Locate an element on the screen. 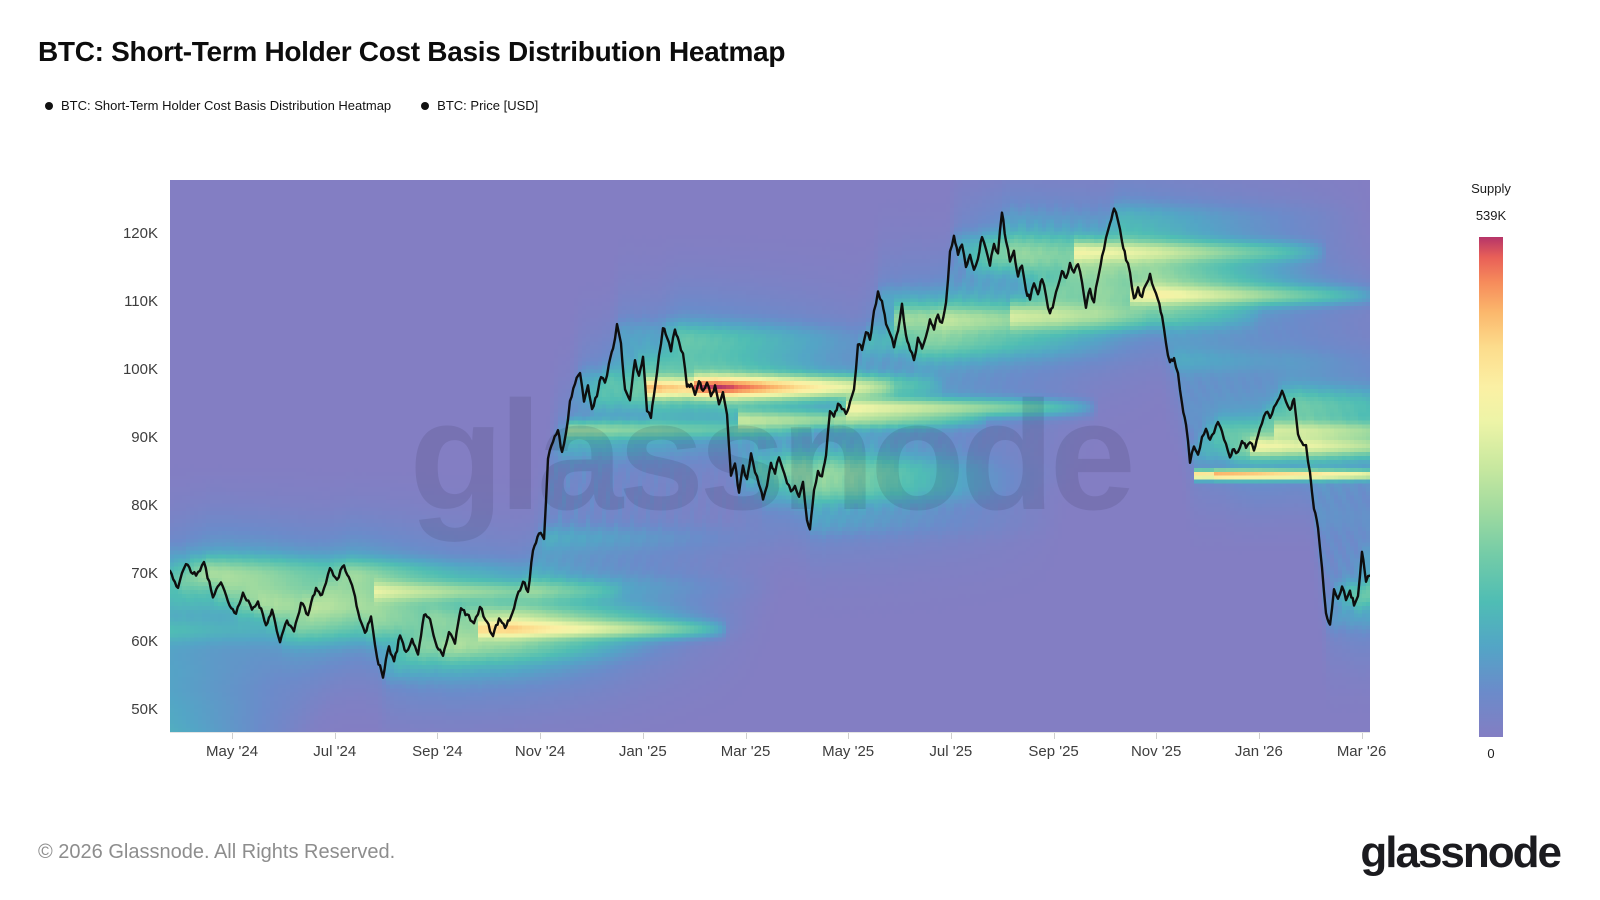  x-tick-label: Jul '25 is located at coordinates (951, 751).